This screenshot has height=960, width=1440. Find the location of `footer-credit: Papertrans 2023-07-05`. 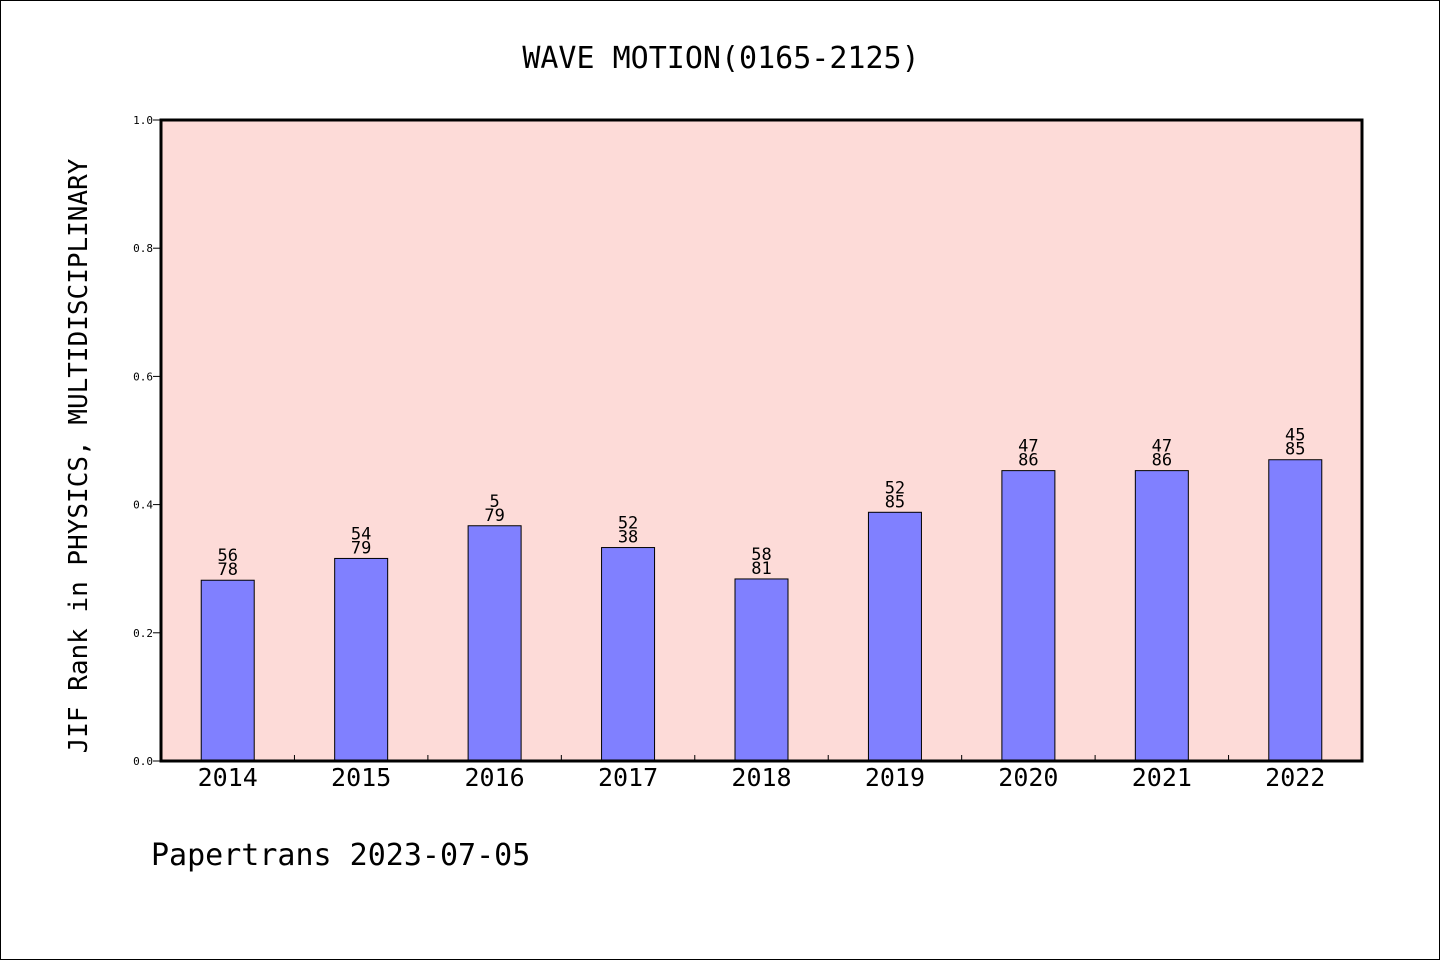

footer-credit: Papertrans 2023-07-05 is located at coordinates (340, 855).